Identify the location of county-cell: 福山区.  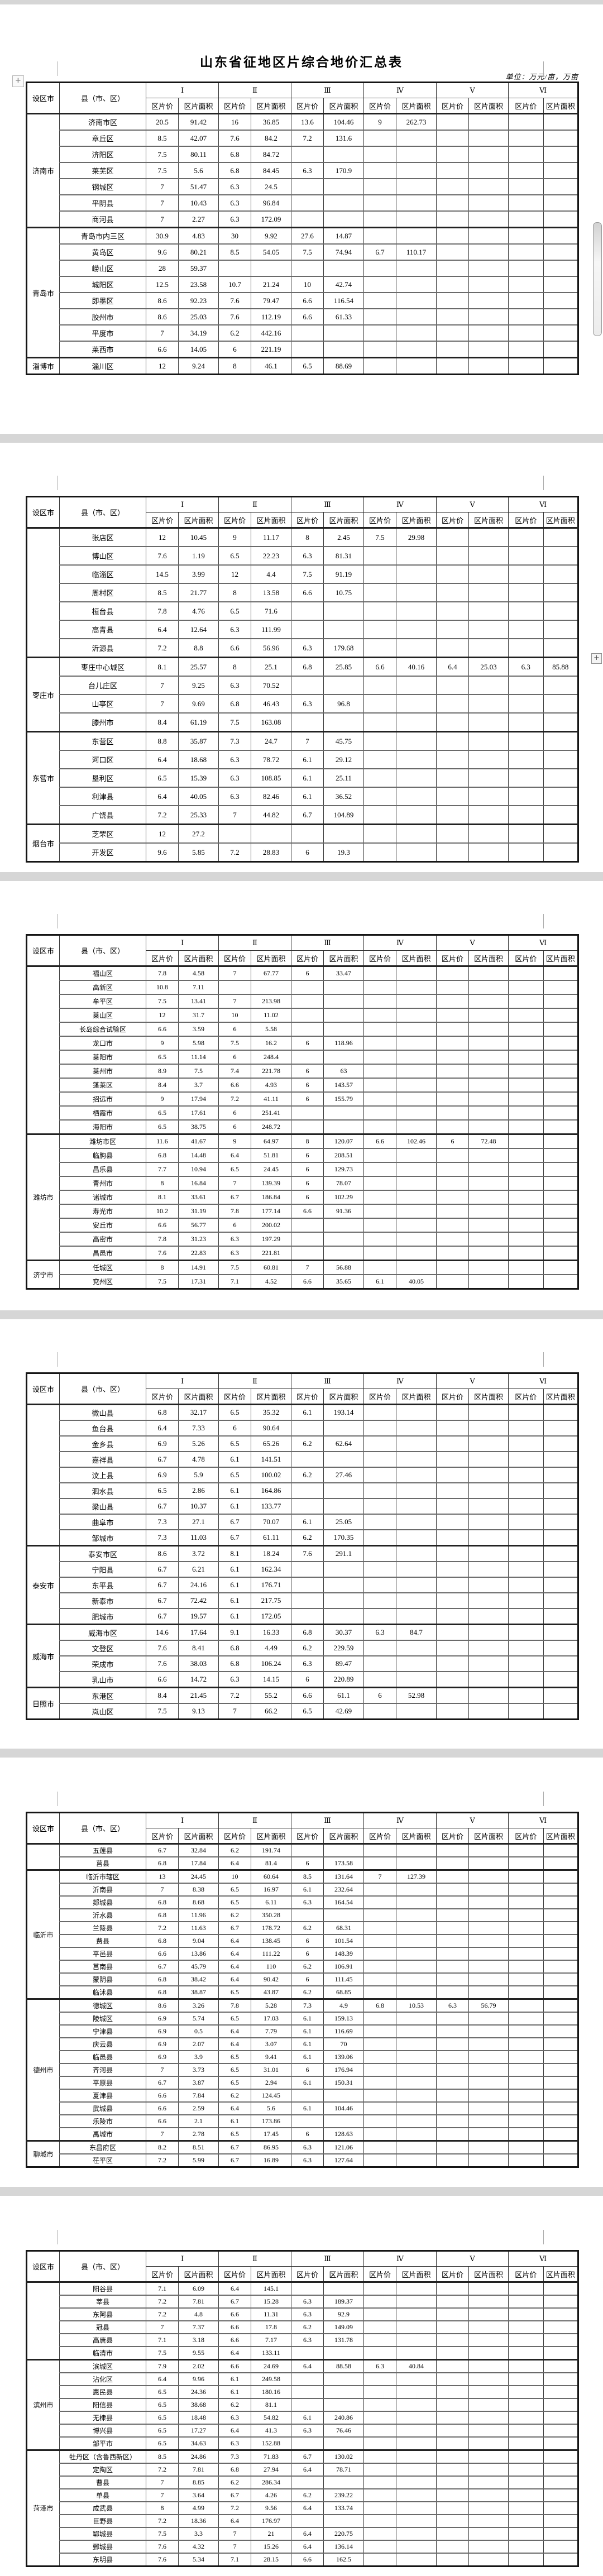
(102, 973).